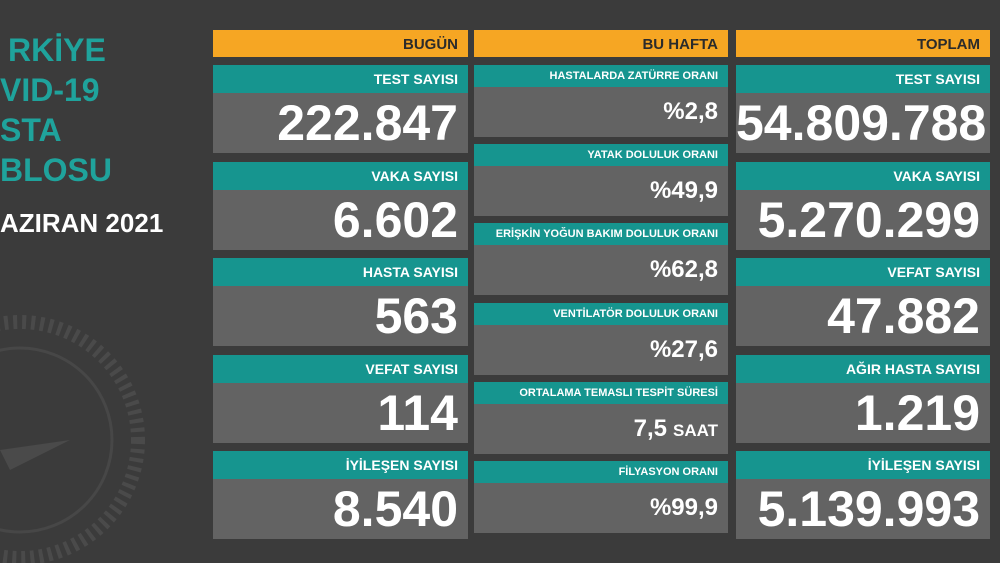 This screenshot has height=563, width=1000. What do you see at coordinates (601, 428) in the screenshot?
I see `item-value: 7,5 SAAT` at bounding box center [601, 428].